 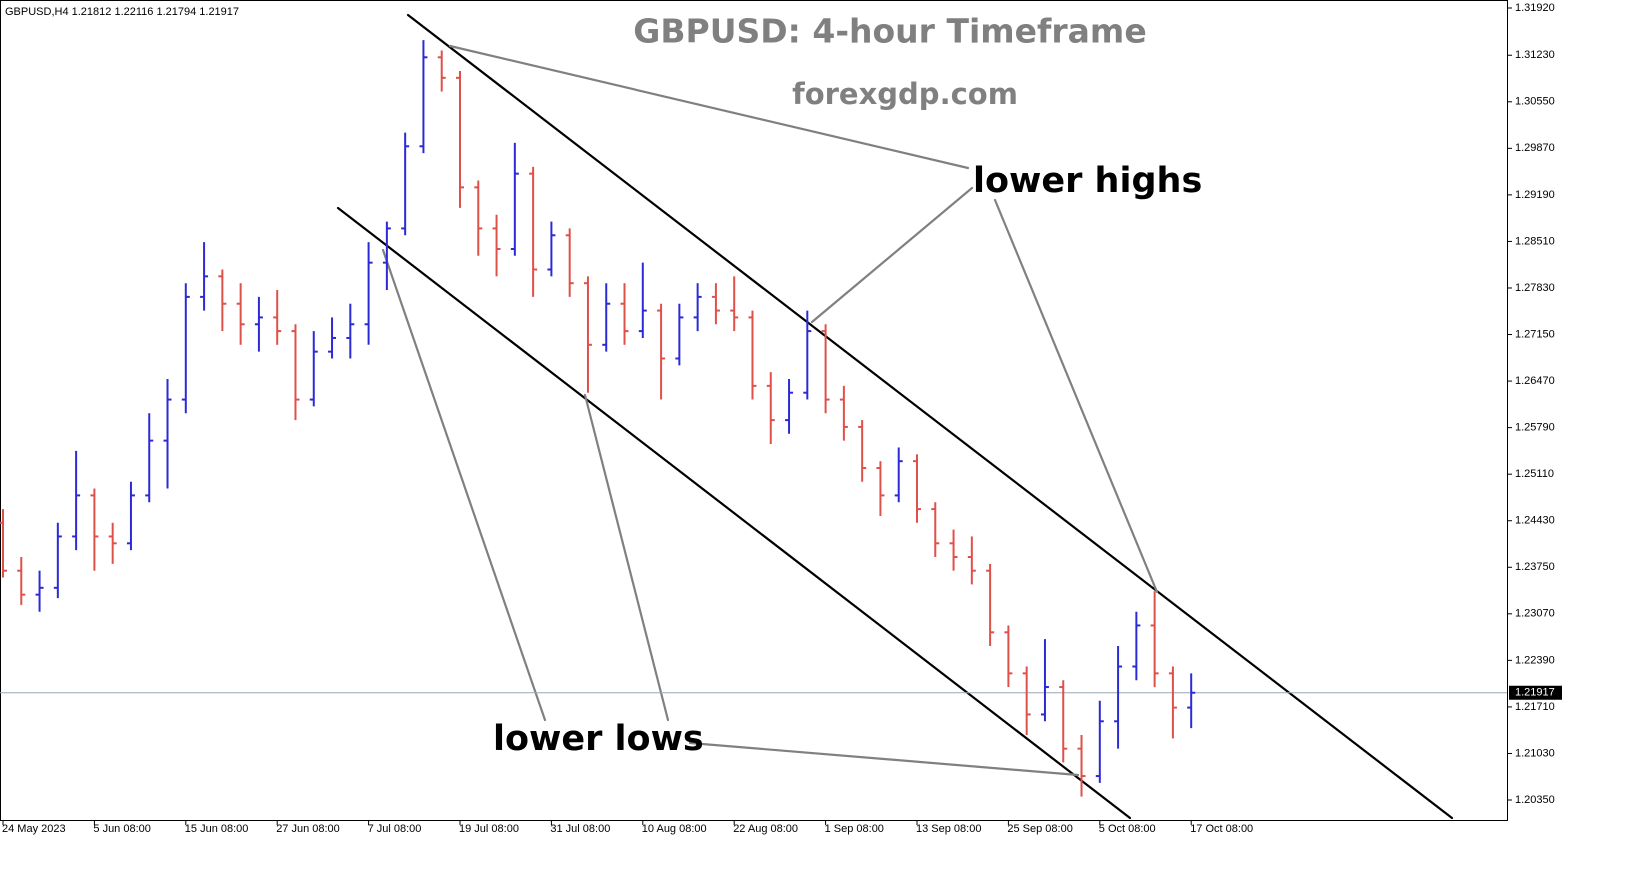 What do you see at coordinates (1535, 55) in the screenshot?
I see `y-tick-label: 1.31230` at bounding box center [1535, 55].